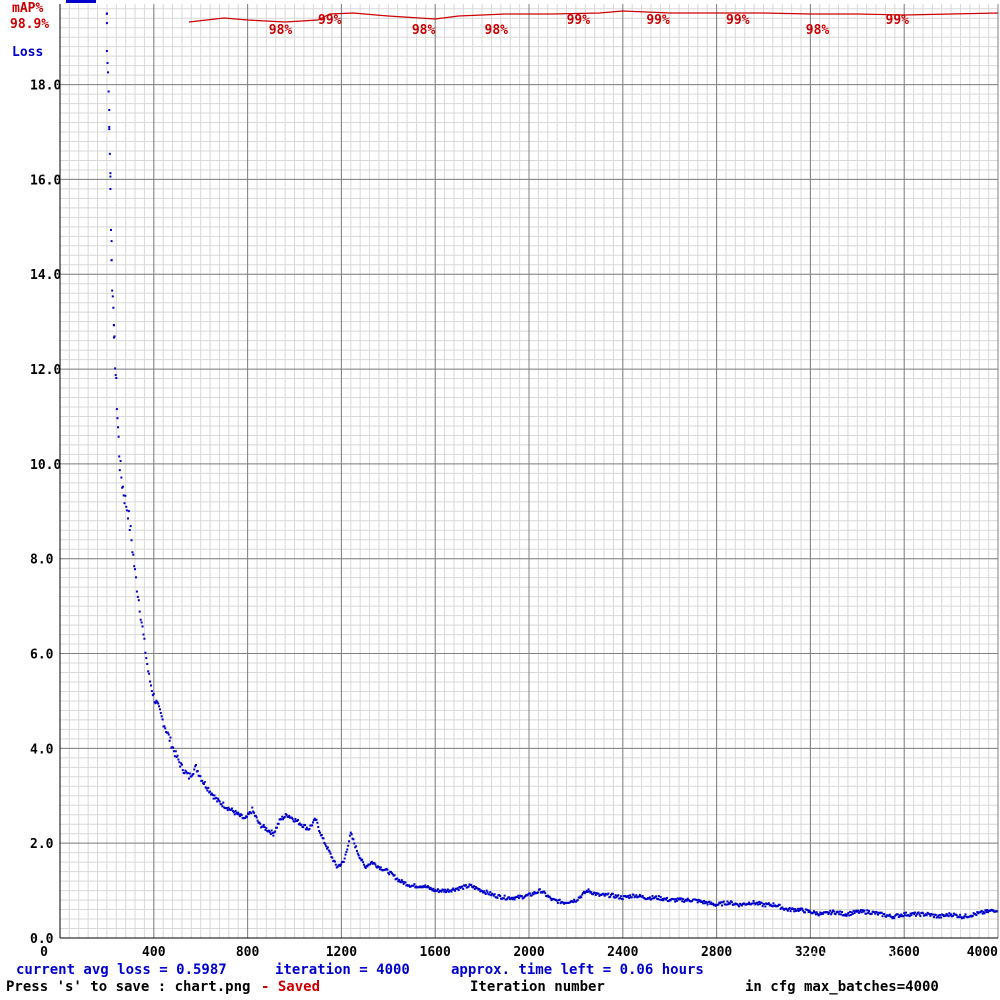 The image size is (1000, 1000). I want to click on legend-swatch, so click(81, 1).